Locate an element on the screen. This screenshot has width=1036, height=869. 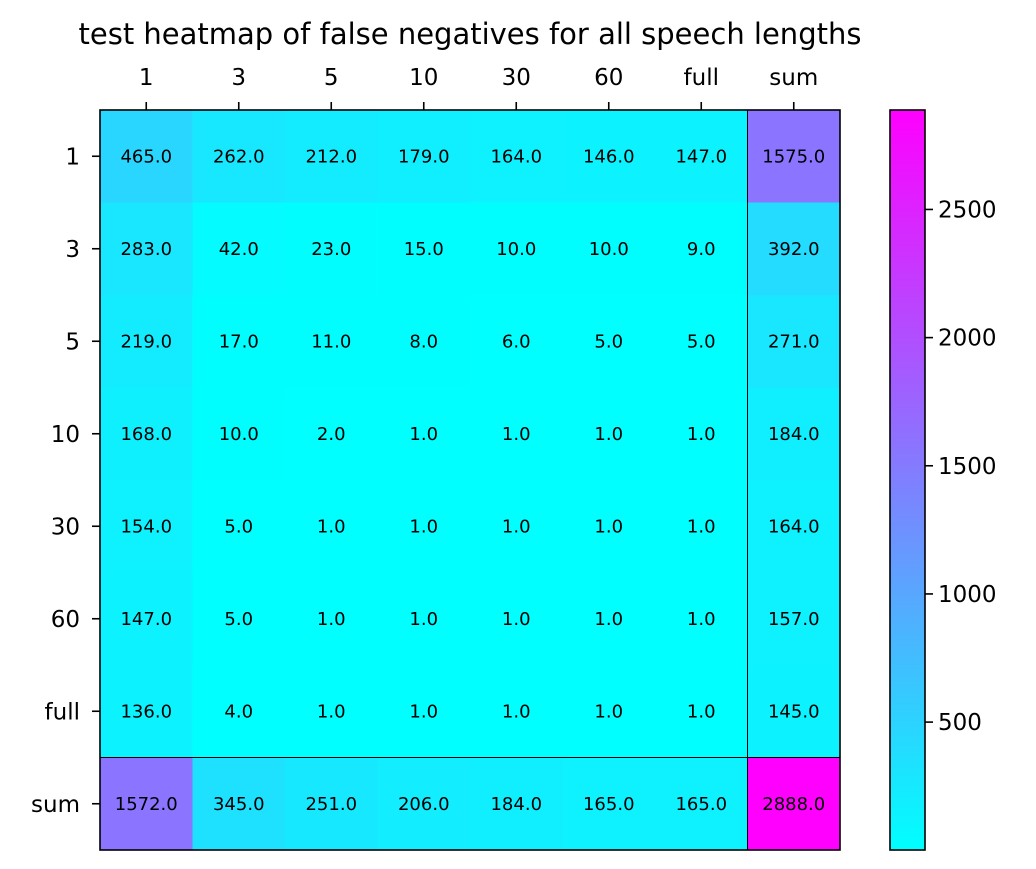
cell-value-label: 262.0 is located at coordinates (239, 156).